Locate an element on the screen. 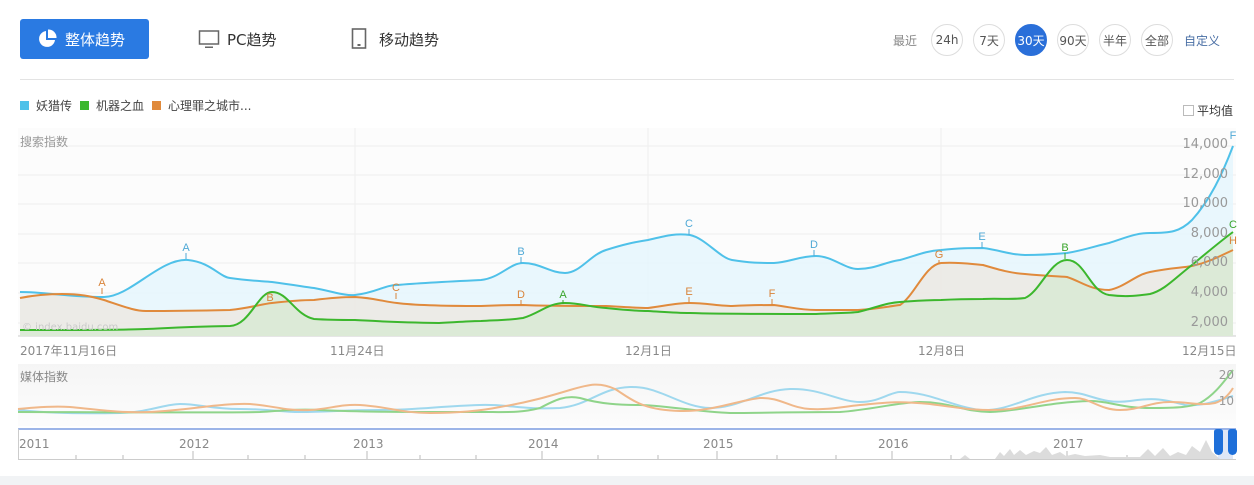  range-30d-button: 30天 is located at coordinates (1031, 40).